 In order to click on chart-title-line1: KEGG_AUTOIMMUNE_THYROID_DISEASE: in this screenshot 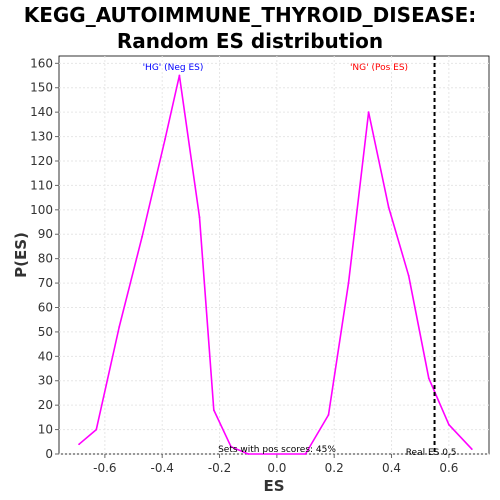, I will do `click(250, 15)`.